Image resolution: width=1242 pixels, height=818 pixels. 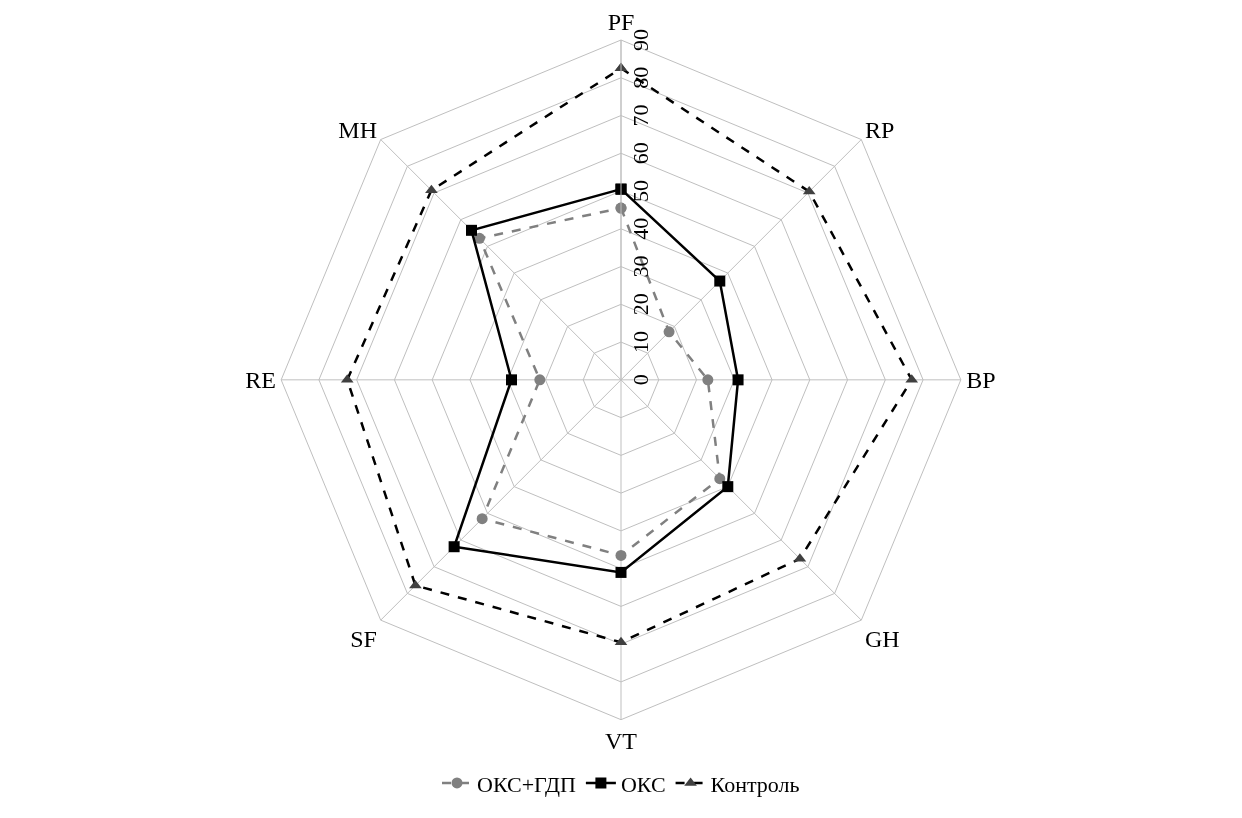 I want to click on legend-label: ОКС, so click(x=643, y=784).